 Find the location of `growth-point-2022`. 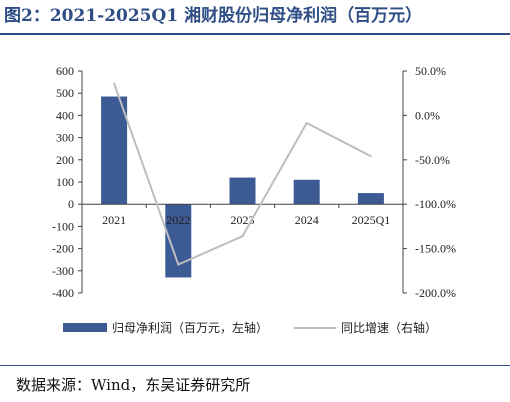

growth-point-2022 is located at coordinates (178, 264).